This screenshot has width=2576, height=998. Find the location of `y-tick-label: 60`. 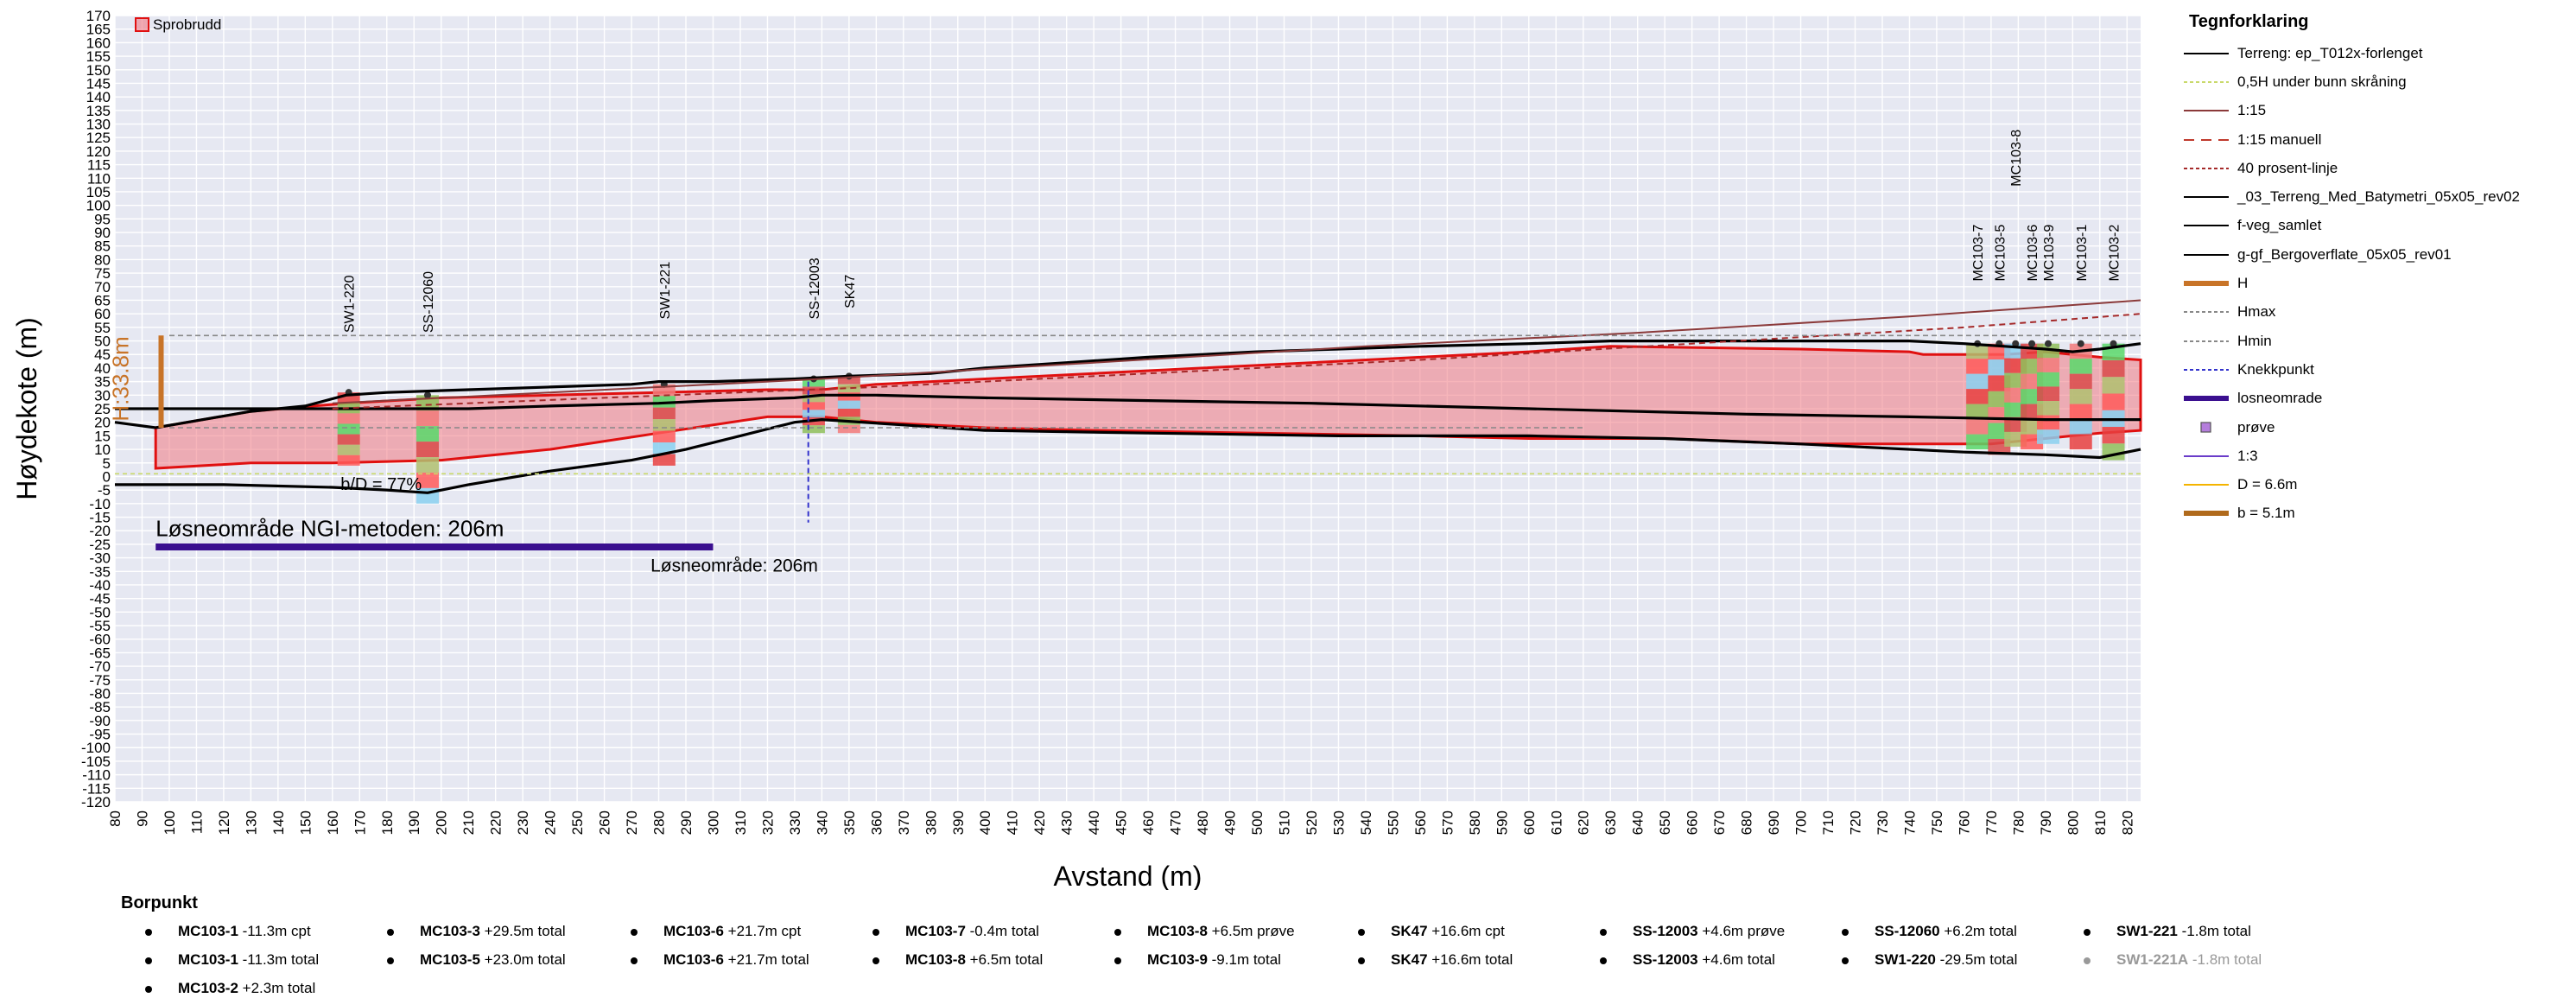

y-tick-label: 60 is located at coordinates (102, 314).